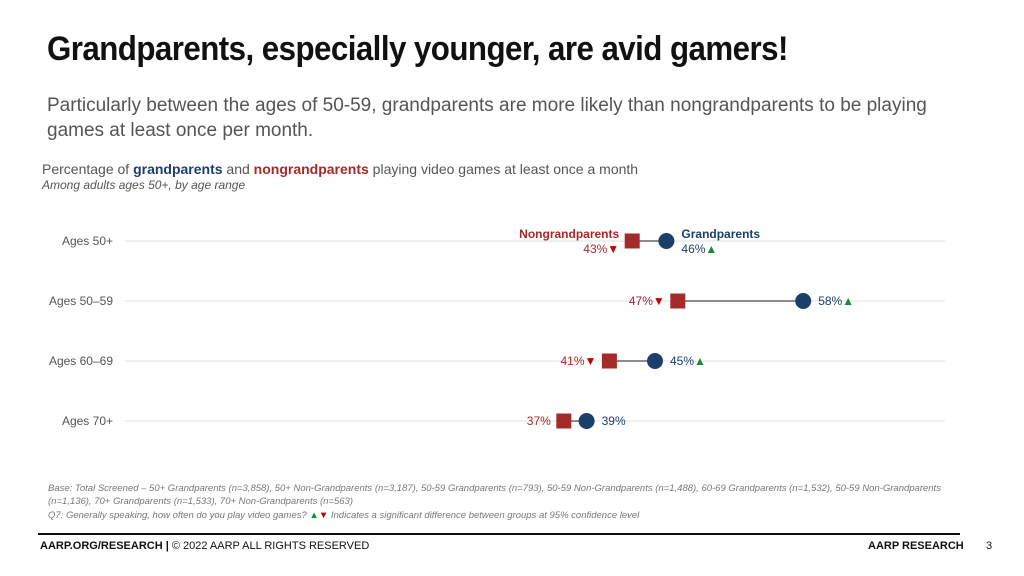 This screenshot has height=576, width=1024. Describe the element at coordinates (104, 546) in the screenshot. I see `footer-link: AARP.ORG/RESEARCH |` at that location.